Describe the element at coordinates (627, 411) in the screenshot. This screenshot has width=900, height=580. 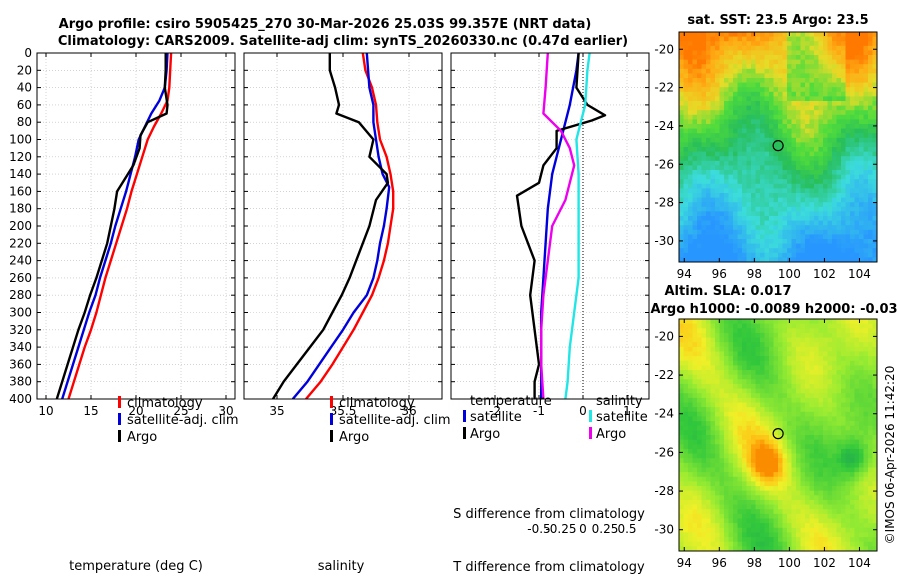
I see `x-tick-label: 1` at that location.